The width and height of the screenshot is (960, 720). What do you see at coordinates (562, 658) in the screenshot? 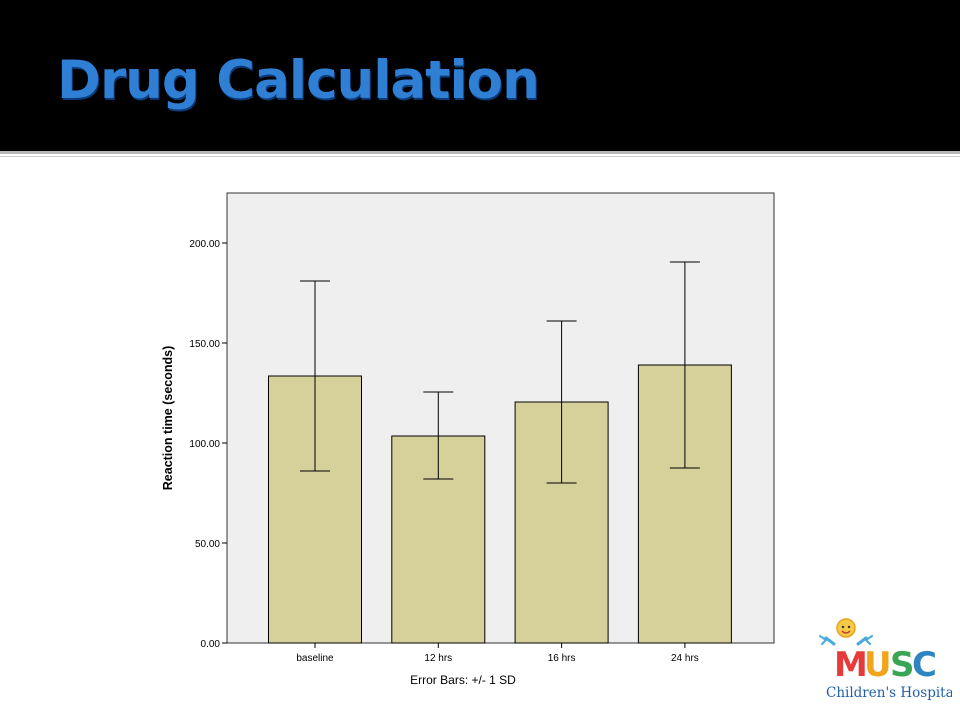
I see `x-tick-label: 16 hrs` at bounding box center [562, 658].